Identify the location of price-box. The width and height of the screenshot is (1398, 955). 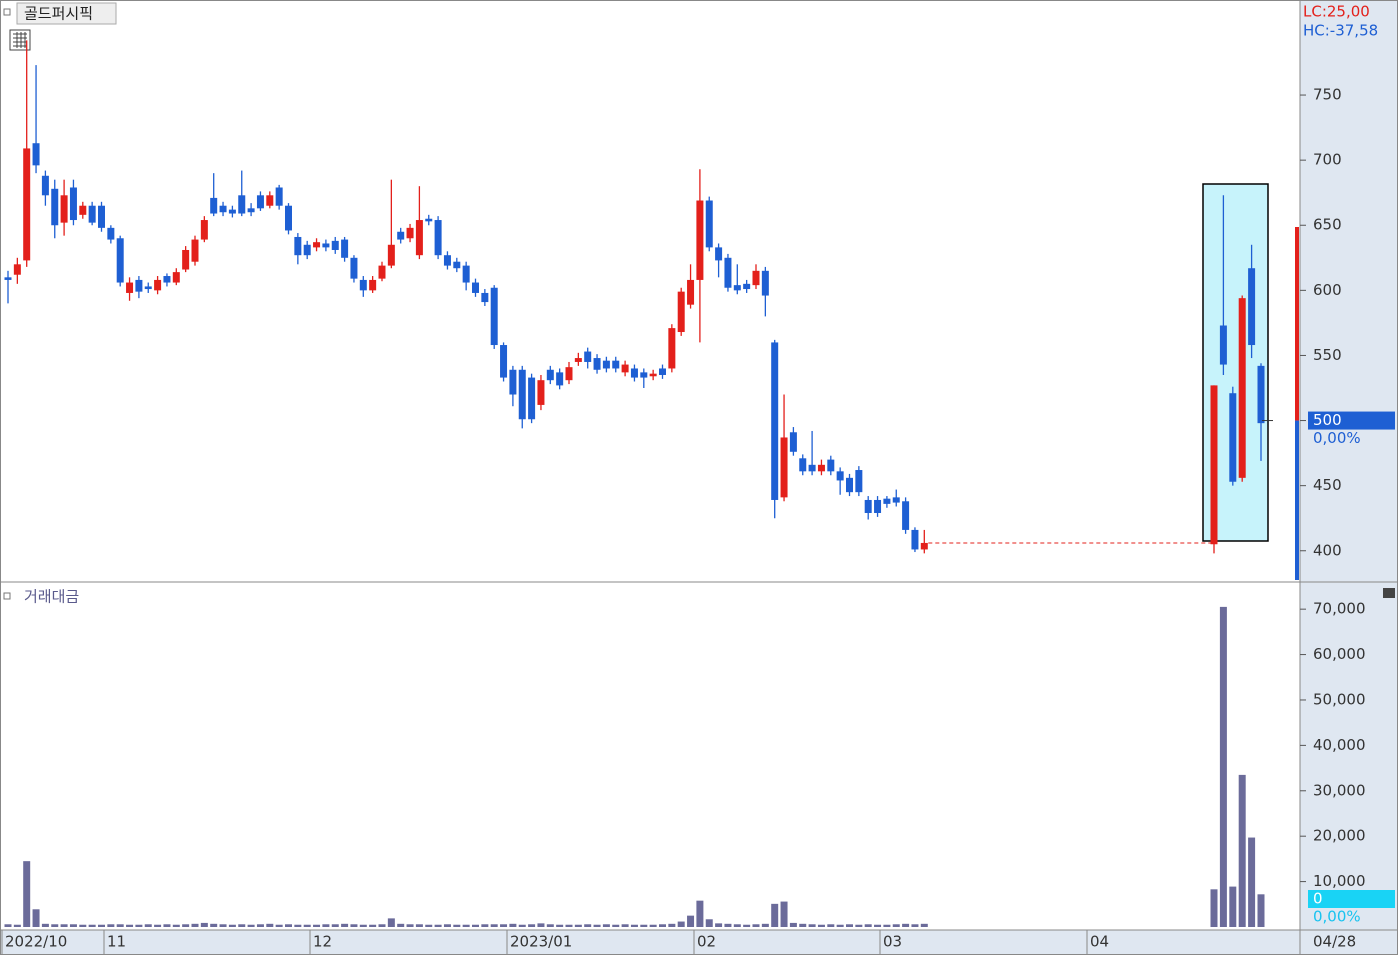
(1351, 420).